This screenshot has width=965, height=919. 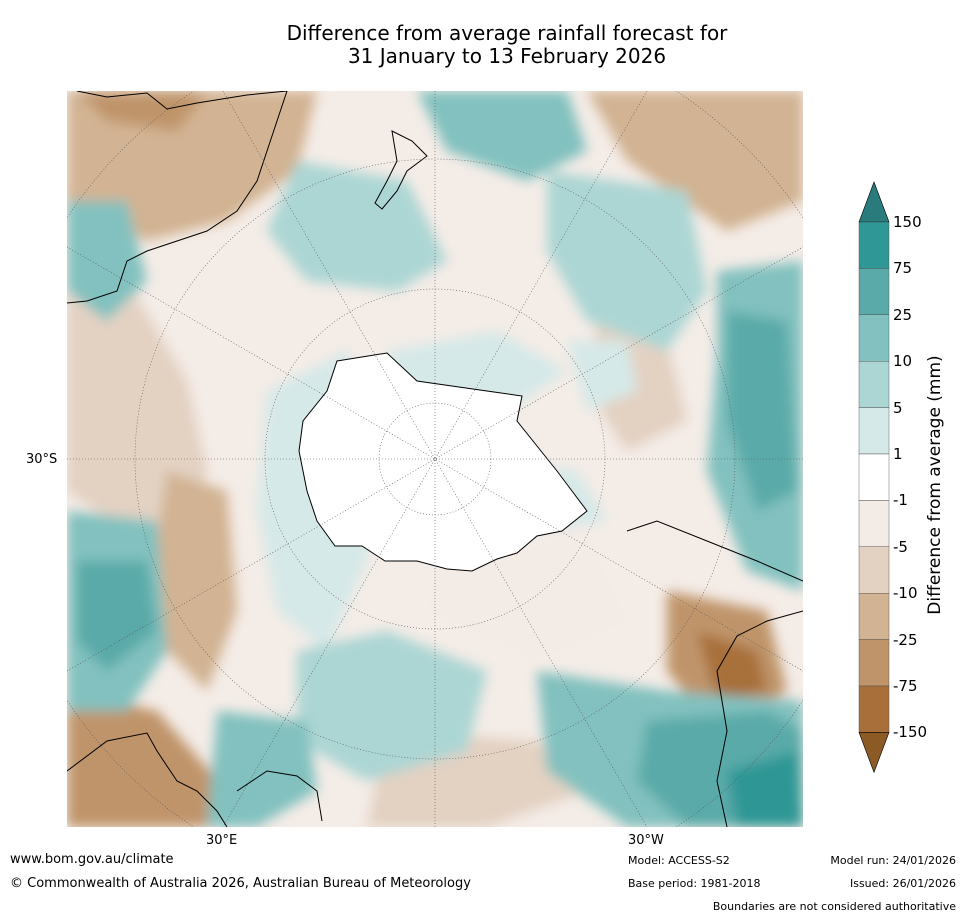 I want to click on new-zealand-coastline, so click(x=401, y=170).